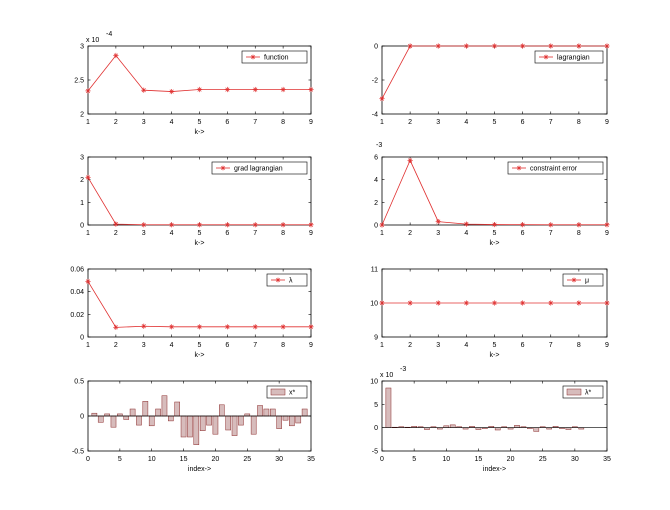 Image resolution: width=670 pixels, height=510 pixels. Describe the element at coordinates (184, 459) in the screenshot. I see `x-tick-label: 15` at that location.